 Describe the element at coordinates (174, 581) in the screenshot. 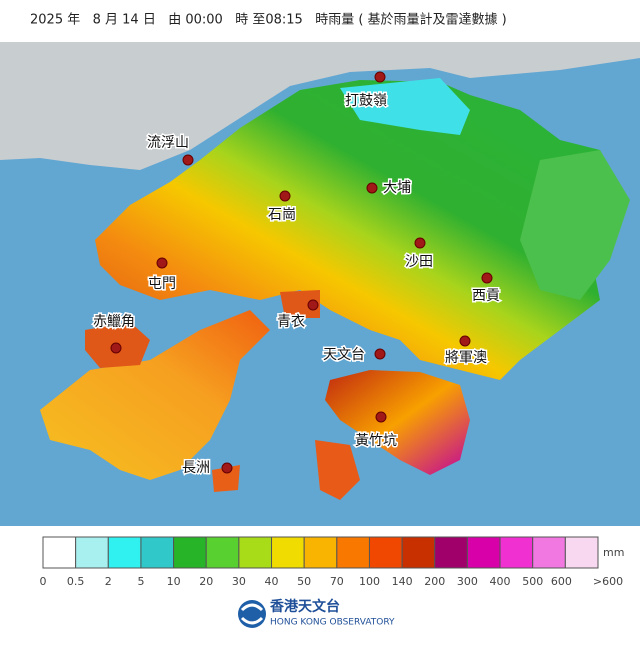

I see `legend-label: 10` at that location.